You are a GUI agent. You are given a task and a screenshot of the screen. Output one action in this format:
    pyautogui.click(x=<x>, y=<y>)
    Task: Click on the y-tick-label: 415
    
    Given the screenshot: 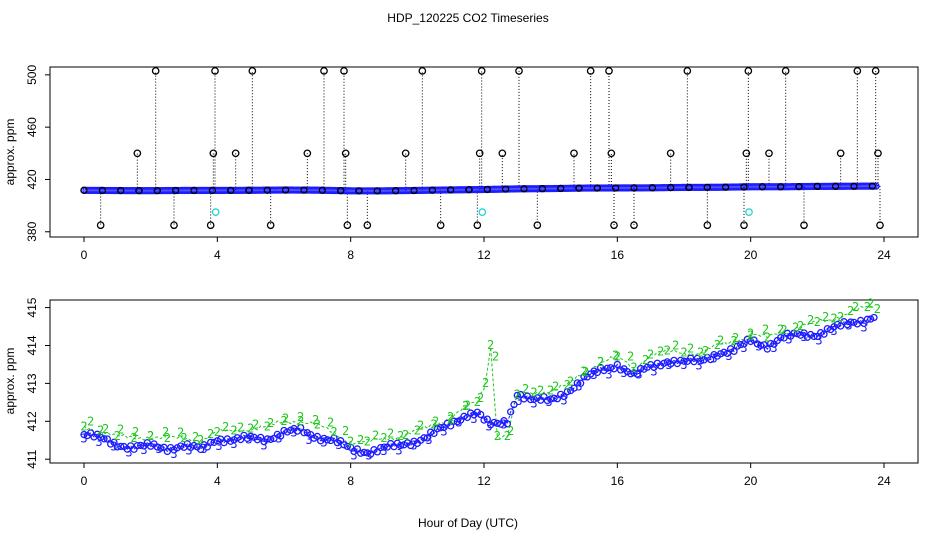 What is the action you would take?
    pyautogui.click(x=32, y=307)
    